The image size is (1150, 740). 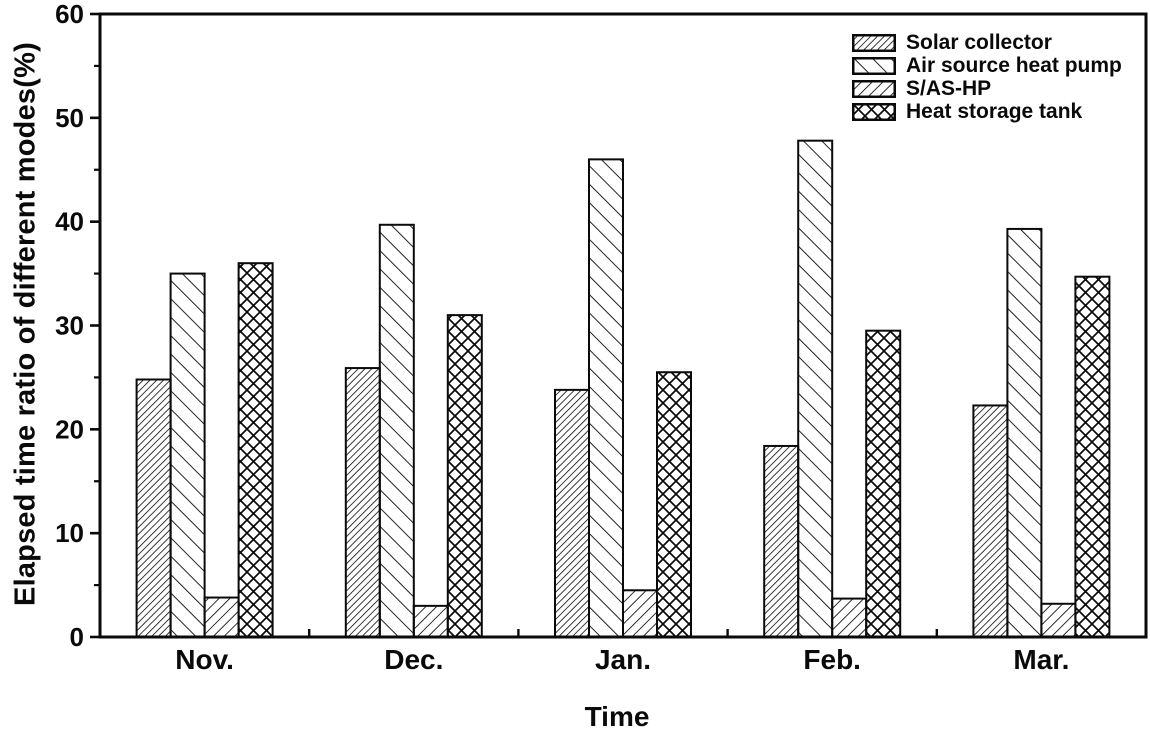 I want to click on bar-heat-storage-tank-nov, so click(x=255, y=450).